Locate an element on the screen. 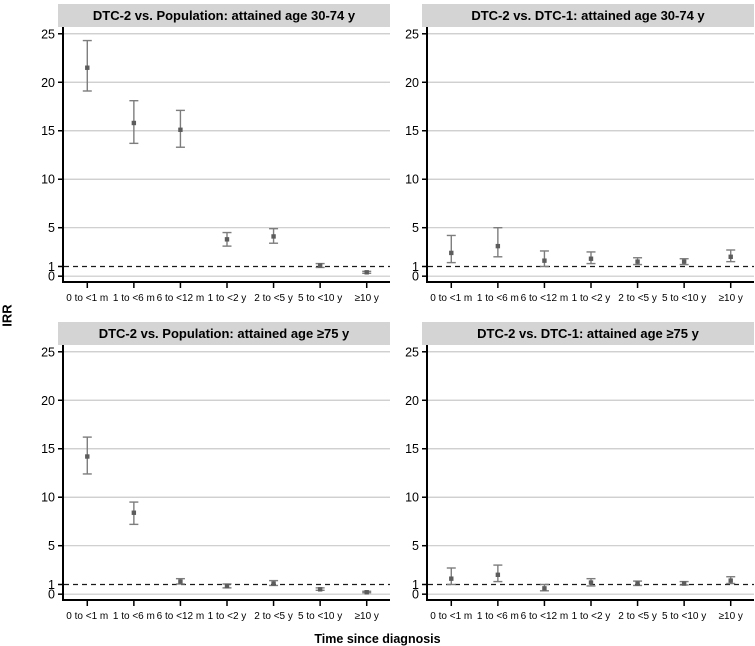 This screenshot has width=755, height=646. x-axis-label: Time since diagnosis is located at coordinates (377, 639).